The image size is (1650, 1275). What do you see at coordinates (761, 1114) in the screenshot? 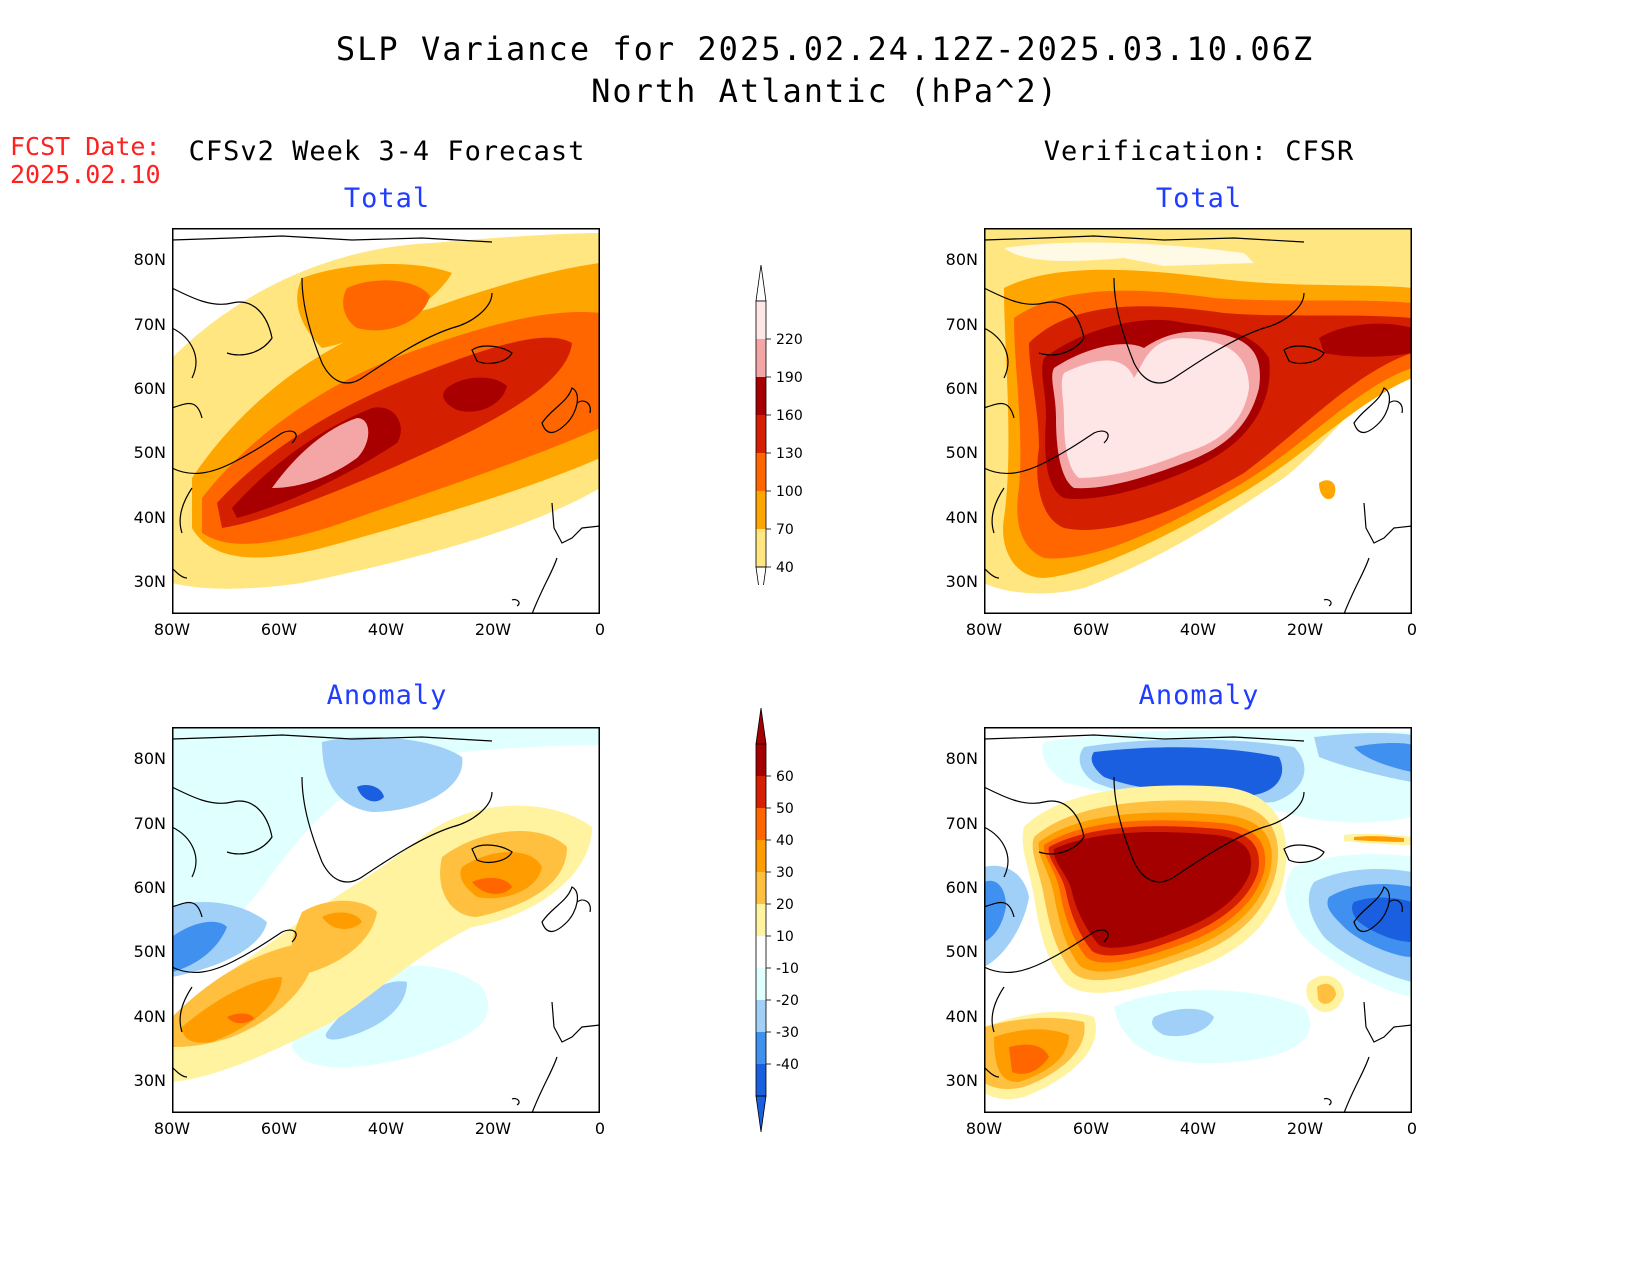
I see `cb-anom-bottom-arrow` at bounding box center [761, 1114].